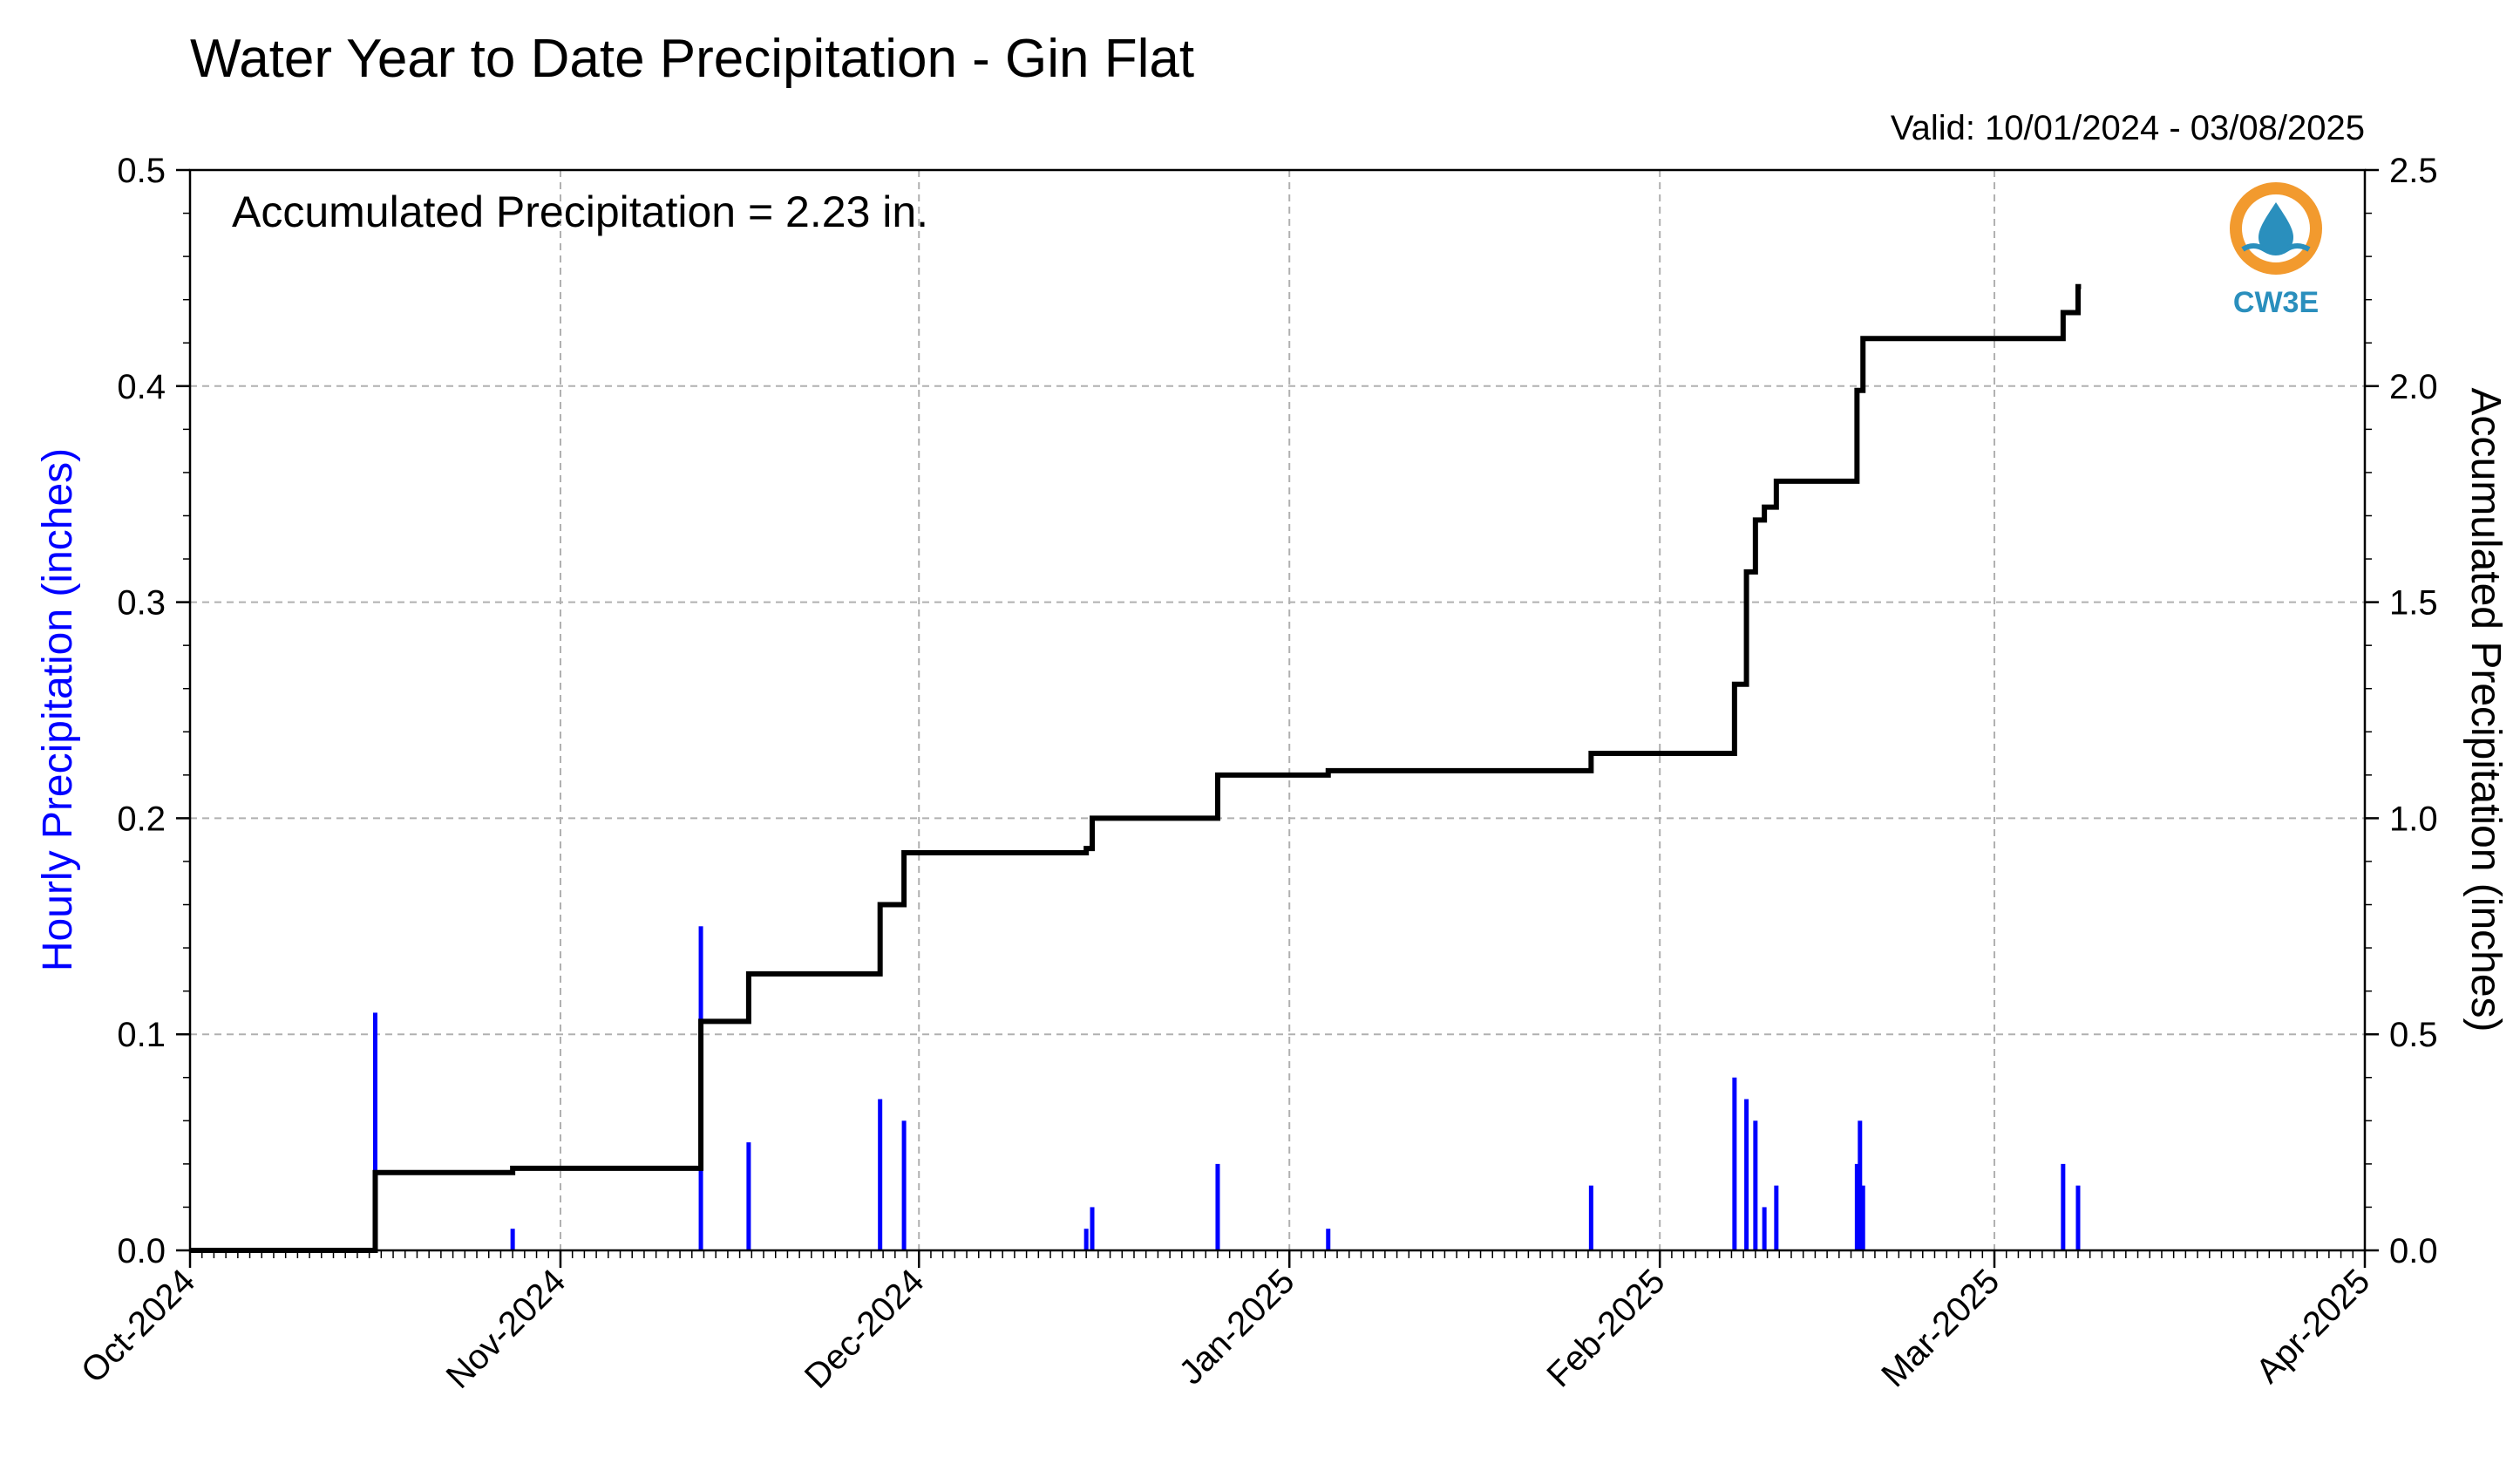 This screenshot has height=1464, width=2520. Describe the element at coordinates (141, 1251) in the screenshot. I see `y-left-tick-label: 0.0` at that location.